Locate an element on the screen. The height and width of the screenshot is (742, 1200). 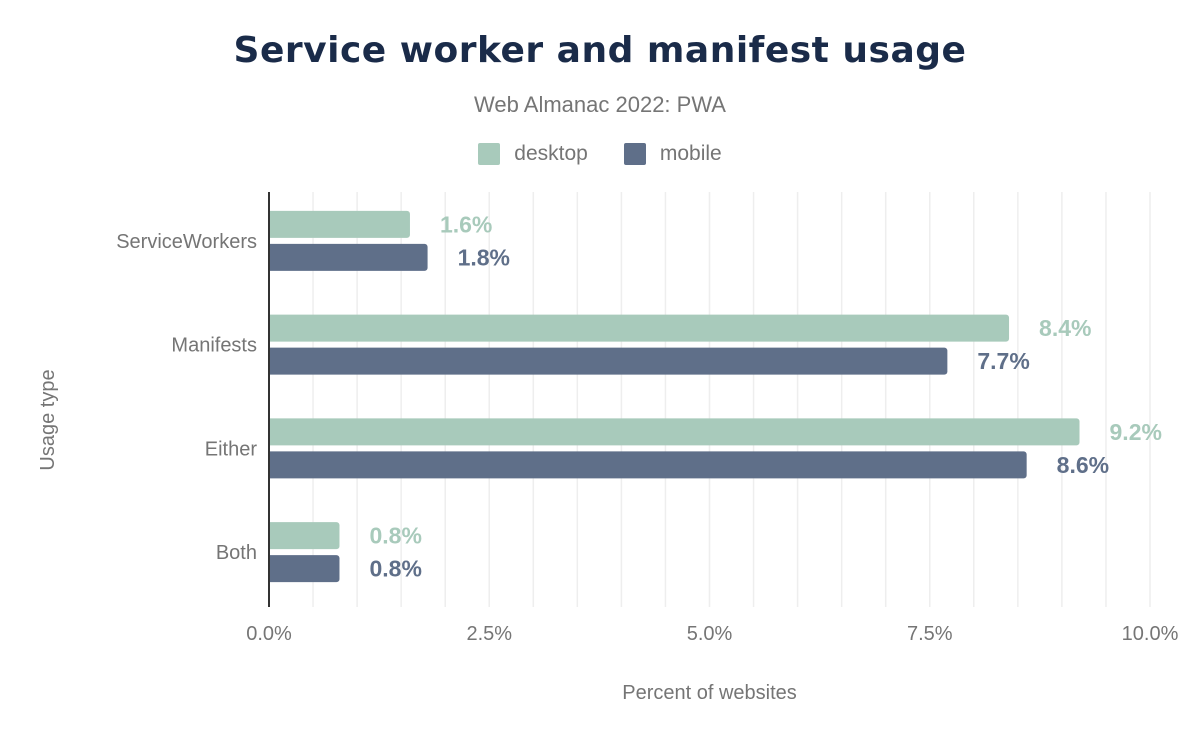
x-tick-label: 5.0% is located at coordinates (710, 634).